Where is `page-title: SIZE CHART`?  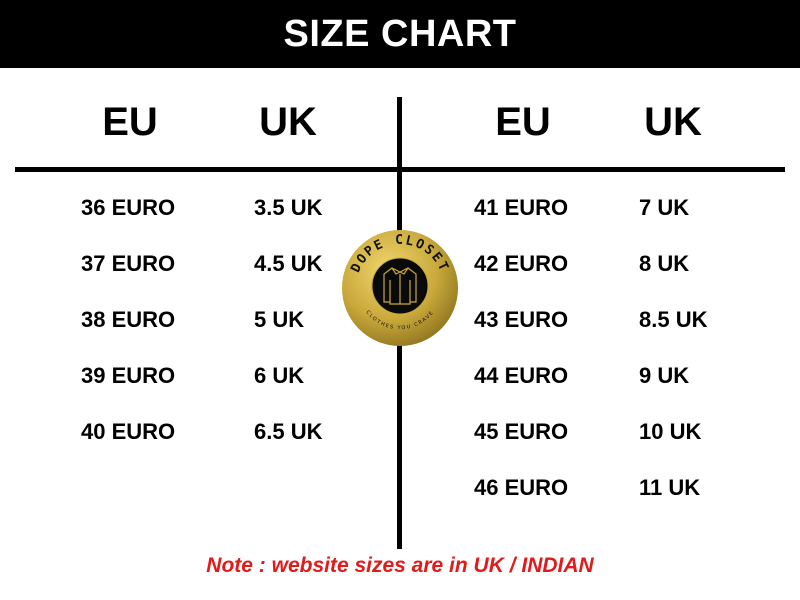
page-title: SIZE CHART is located at coordinates (400, 34).